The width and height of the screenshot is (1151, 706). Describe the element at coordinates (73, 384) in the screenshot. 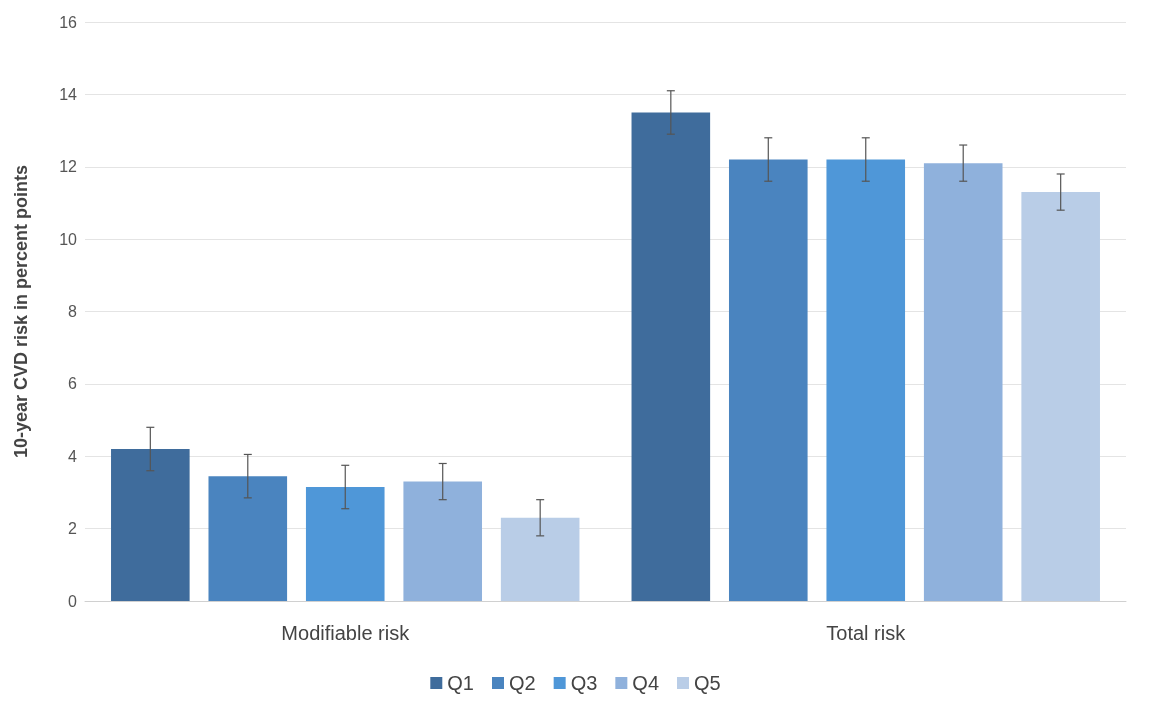

I see `y-tick-label: 6` at that location.